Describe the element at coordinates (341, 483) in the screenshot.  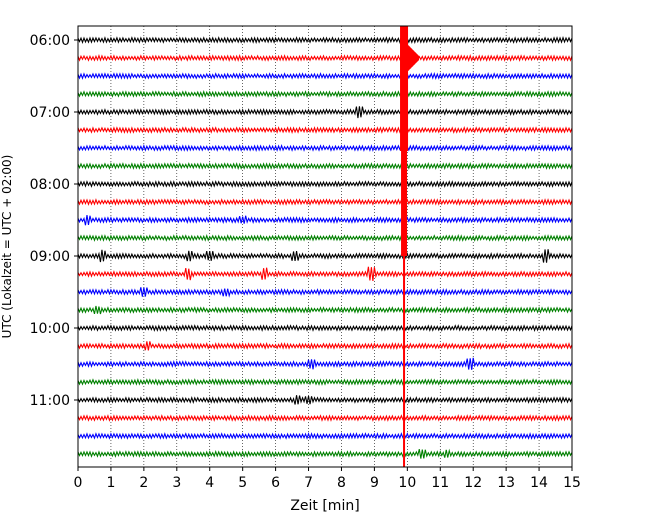
I see `x-tick-label-8: 8` at that location.